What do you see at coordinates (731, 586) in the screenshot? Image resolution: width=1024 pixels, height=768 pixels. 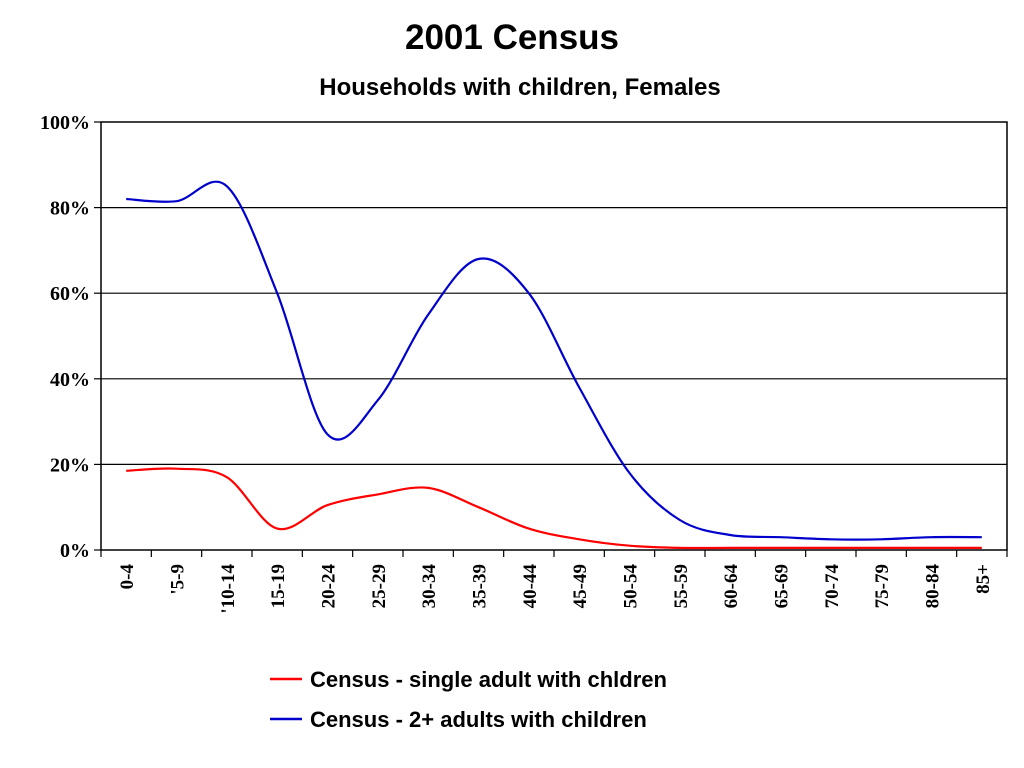 I see `x-tick-label: 60-64` at bounding box center [731, 586].